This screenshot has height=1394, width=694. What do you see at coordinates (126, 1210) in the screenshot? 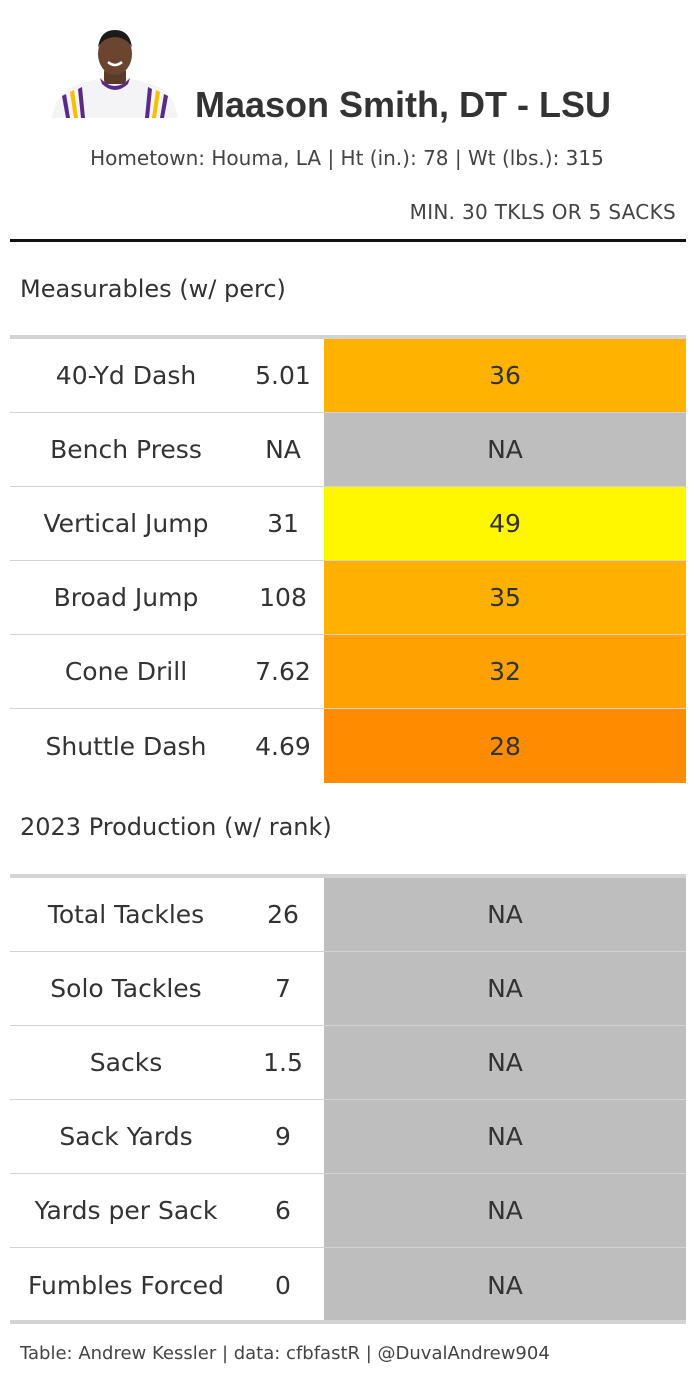
I see `metric-name: Yards per Sack` at bounding box center [126, 1210].